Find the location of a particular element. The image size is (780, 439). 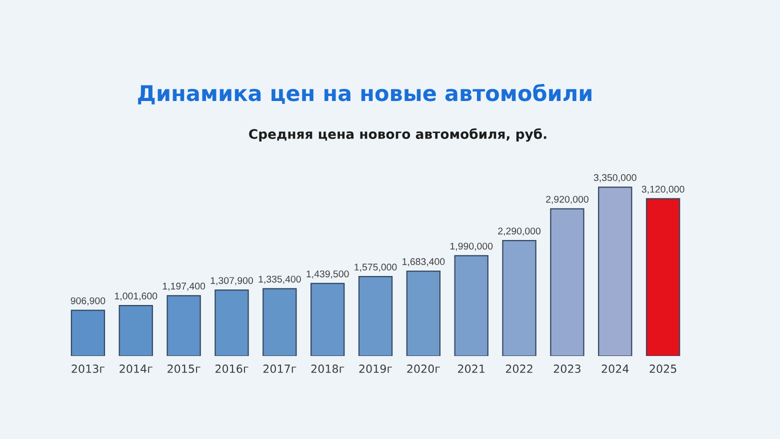

data-label: 1,575,000 is located at coordinates (375, 268).